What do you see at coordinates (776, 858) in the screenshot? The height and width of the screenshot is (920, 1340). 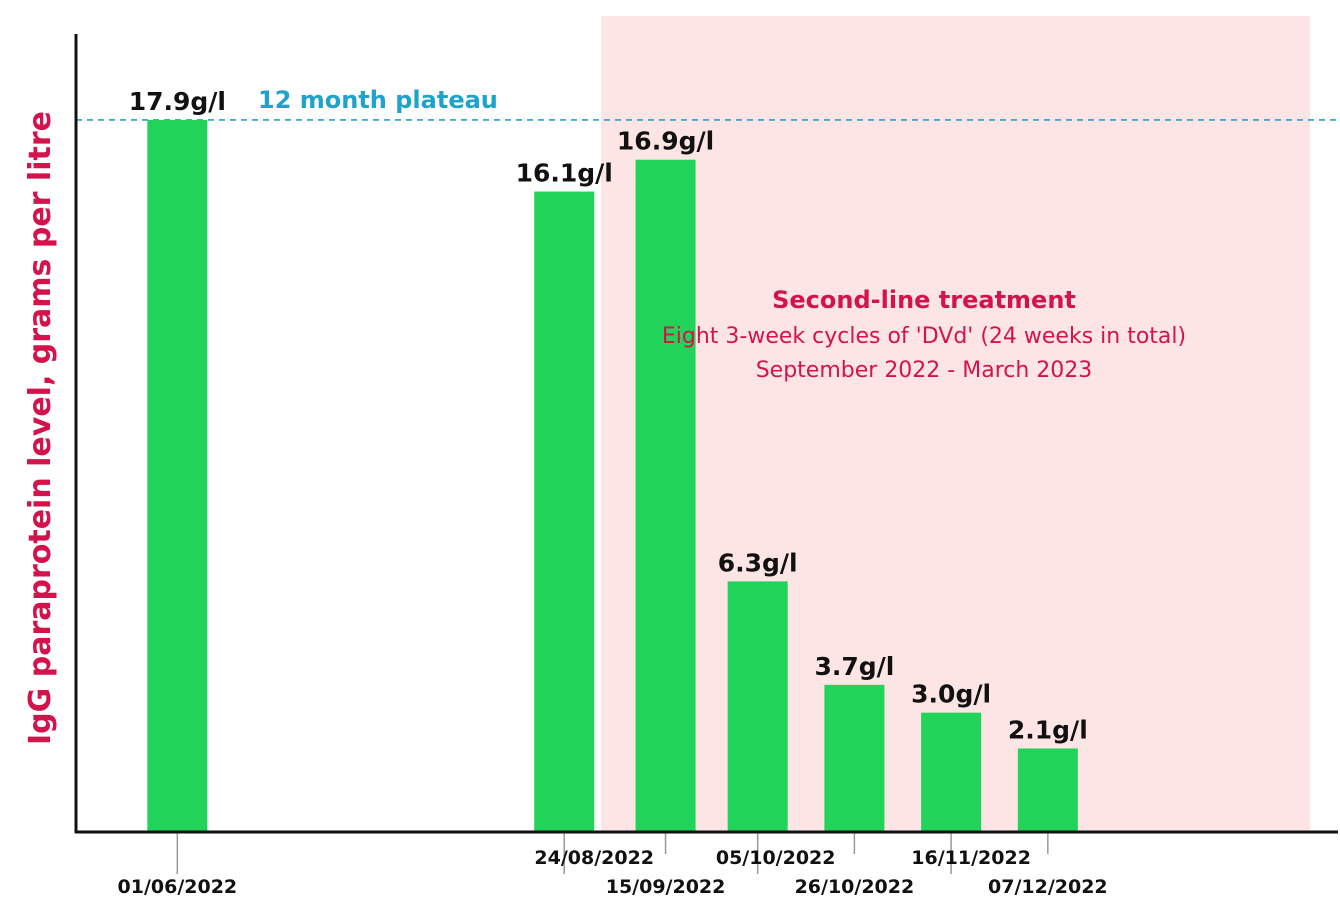 I see `x-tick-label: 05/10/2022` at bounding box center [776, 858].